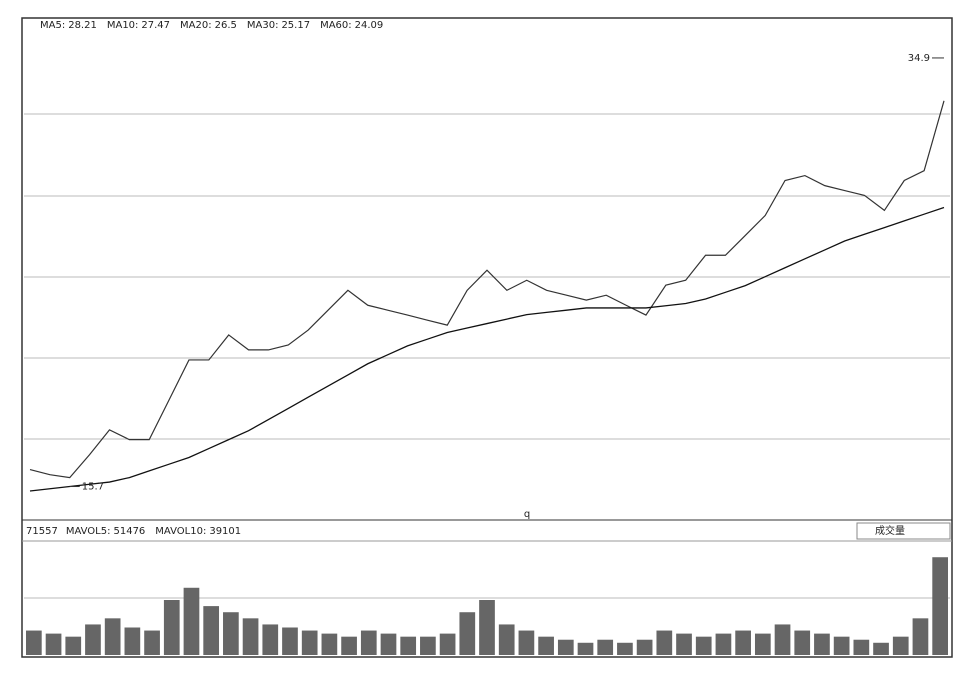  What do you see at coordinates (180, 531) in the screenshot?
I see `indicator-name: MAVOL10:` at bounding box center [180, 531].